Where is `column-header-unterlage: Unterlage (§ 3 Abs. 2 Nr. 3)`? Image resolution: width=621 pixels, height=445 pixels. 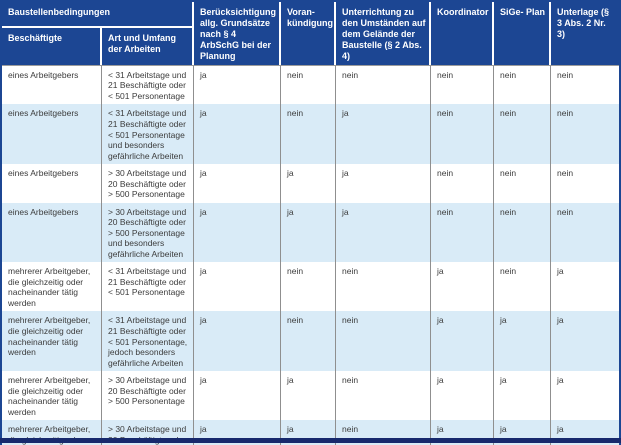
column-header-unterlage: Unterlage (§ 3 Abs. 2 Nr. 3) is located at coordinates (585, 33).